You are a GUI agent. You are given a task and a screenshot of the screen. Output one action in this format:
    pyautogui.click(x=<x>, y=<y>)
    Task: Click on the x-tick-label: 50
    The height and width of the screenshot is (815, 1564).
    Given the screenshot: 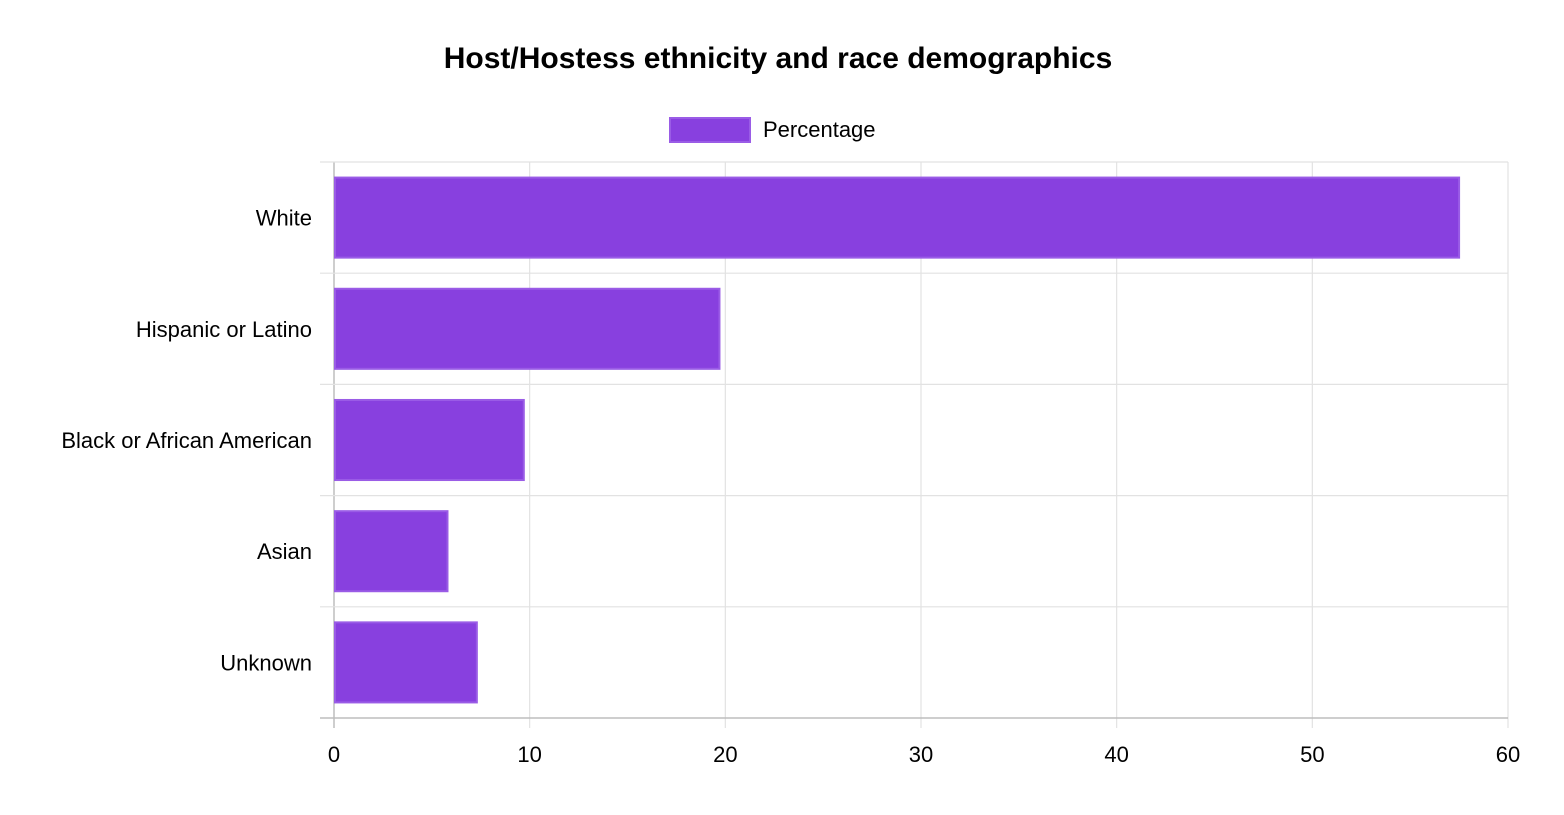 What is the action you would take?
    pyautogui.click(x=1312, y=754)
    